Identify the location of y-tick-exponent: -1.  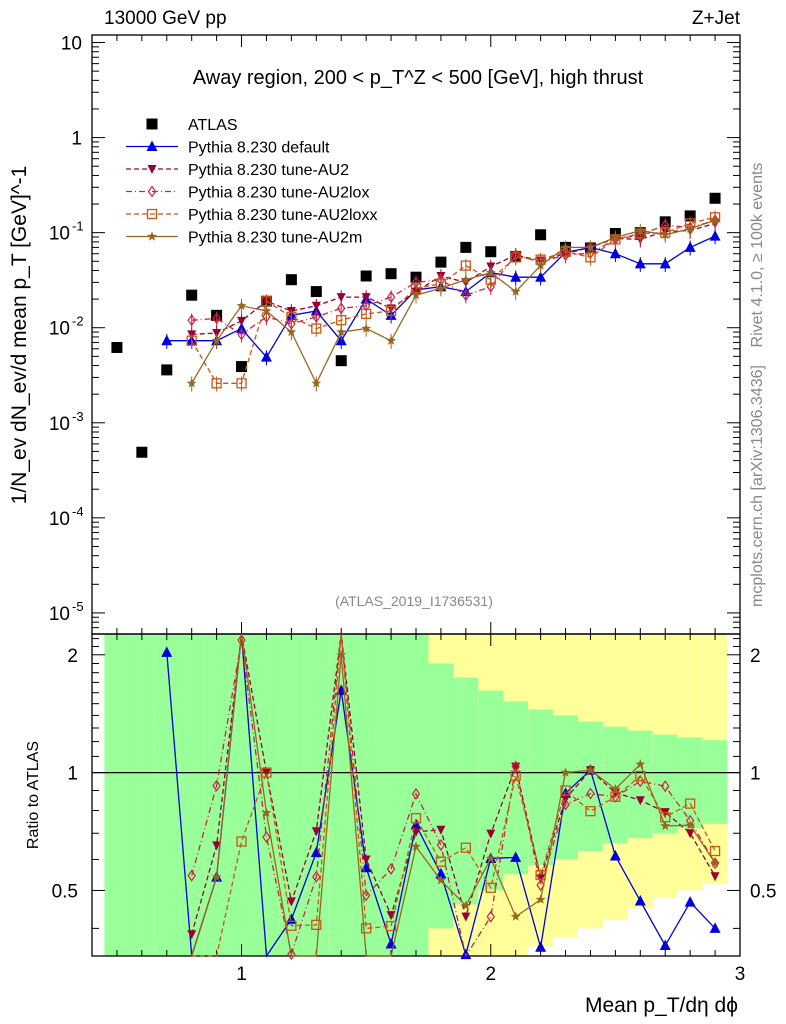
(78, 226).